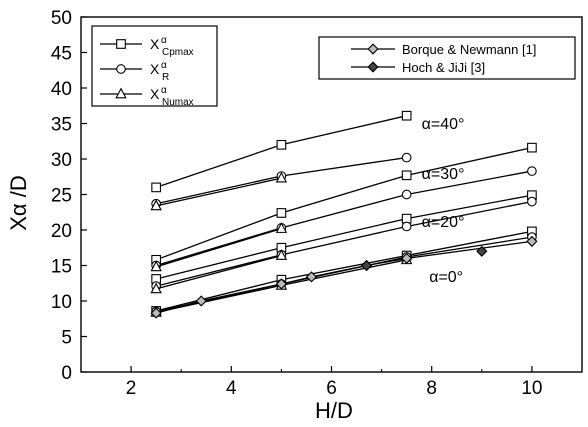  What do you see at coordinates (61, 231) in the screenshot?
I see `y-tick-label: 20` at bounding box center [61, 231].